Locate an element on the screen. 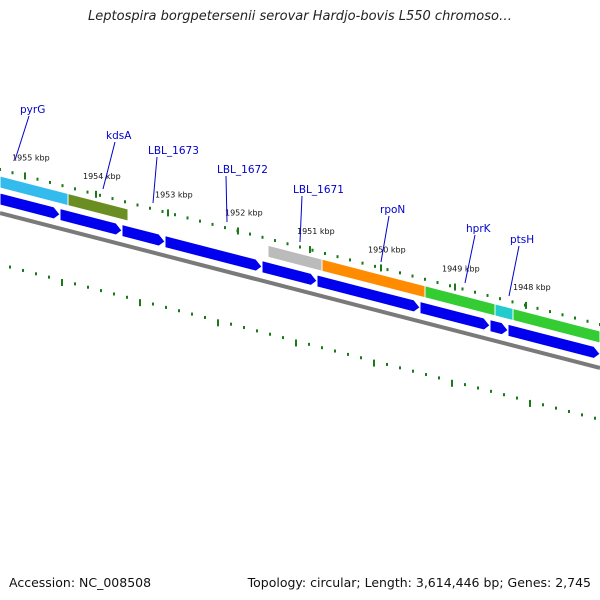  gene-label-kdsa: kdsA is located at coordinates (119, 136).